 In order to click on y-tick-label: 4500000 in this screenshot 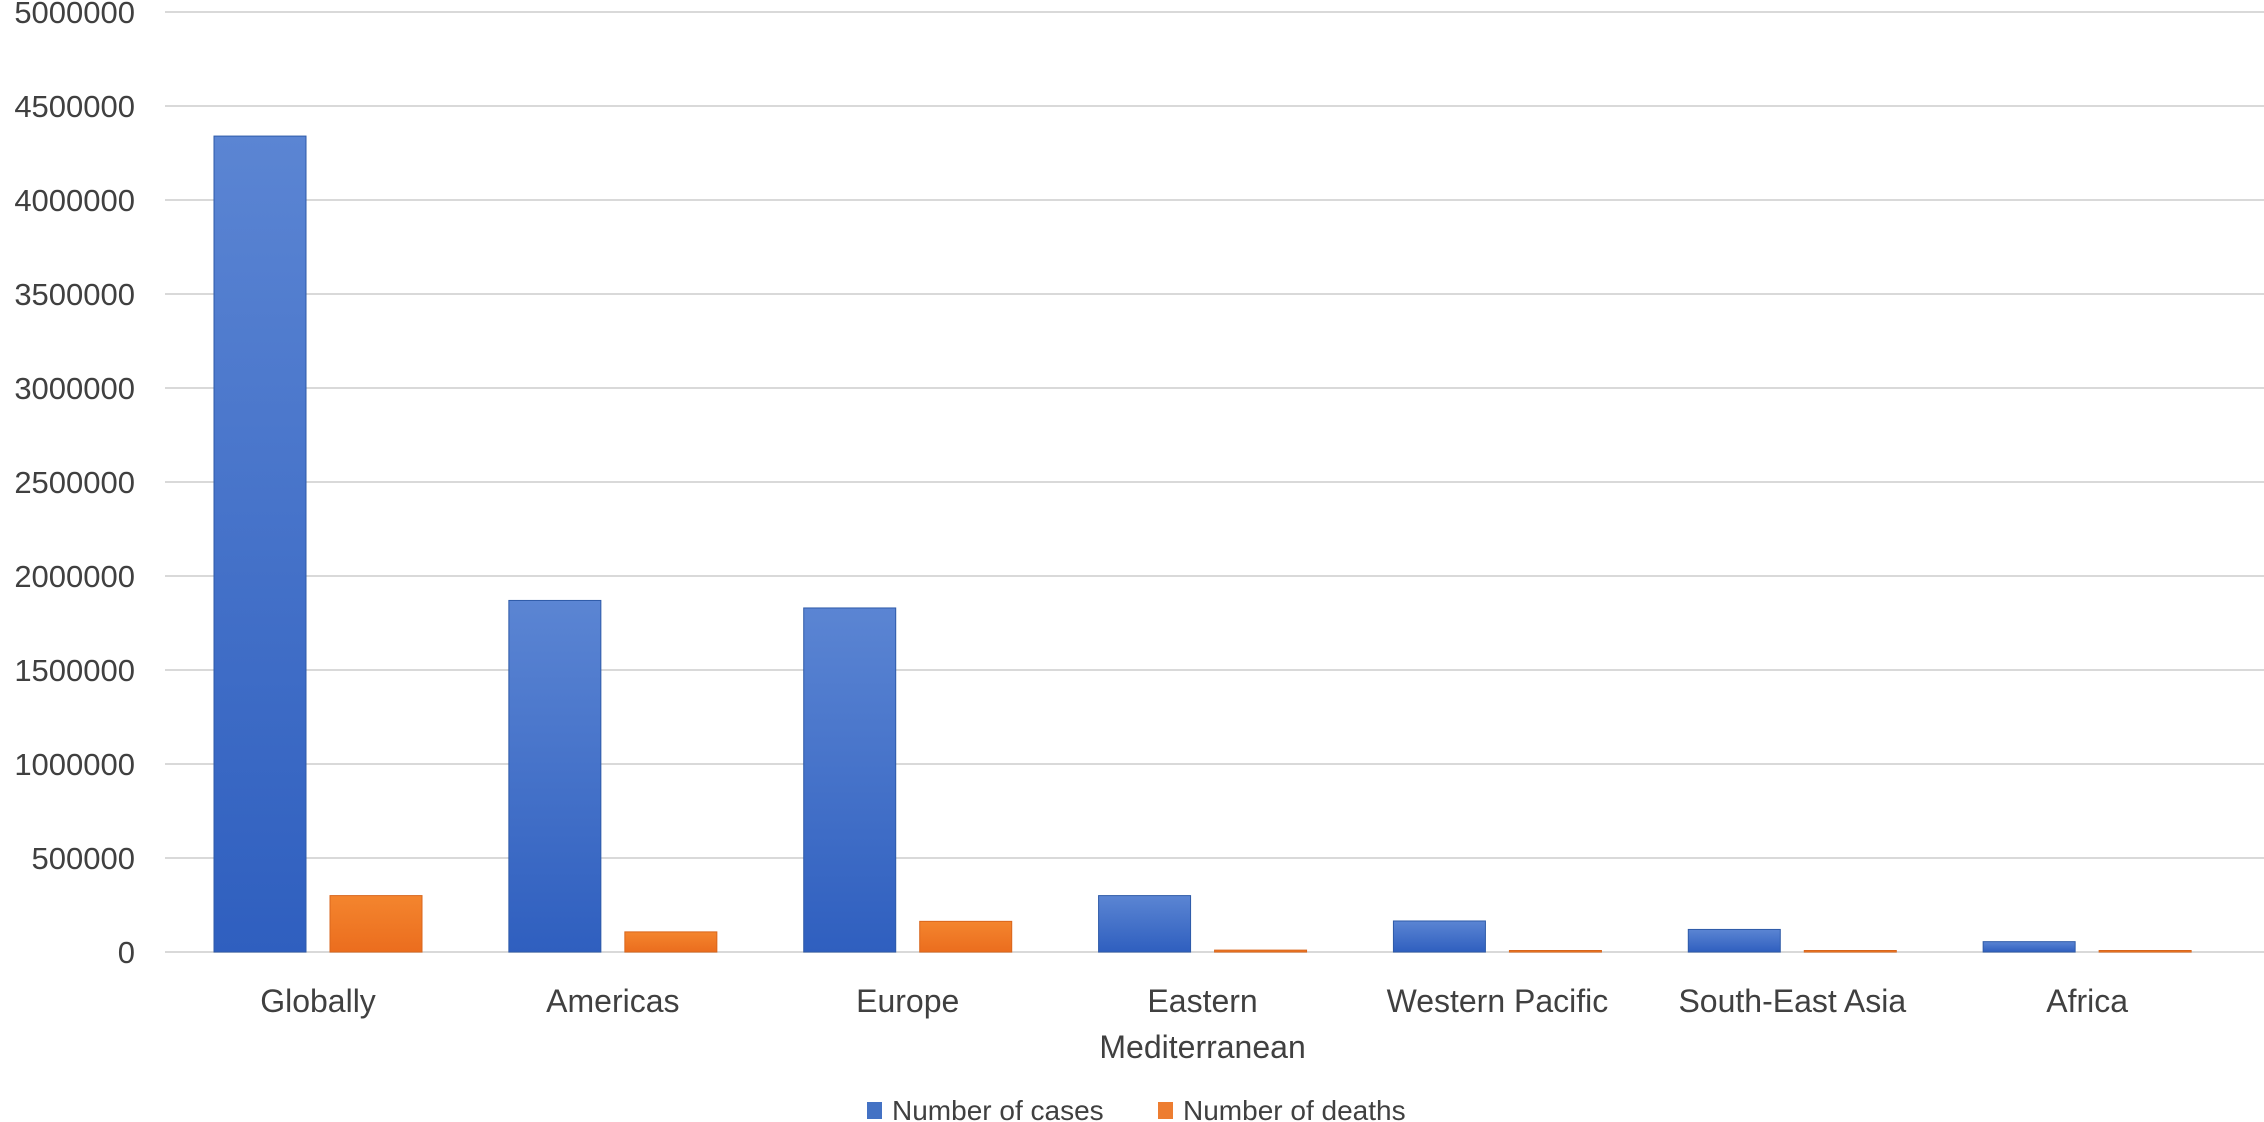, I will do `click(74, 106)`.